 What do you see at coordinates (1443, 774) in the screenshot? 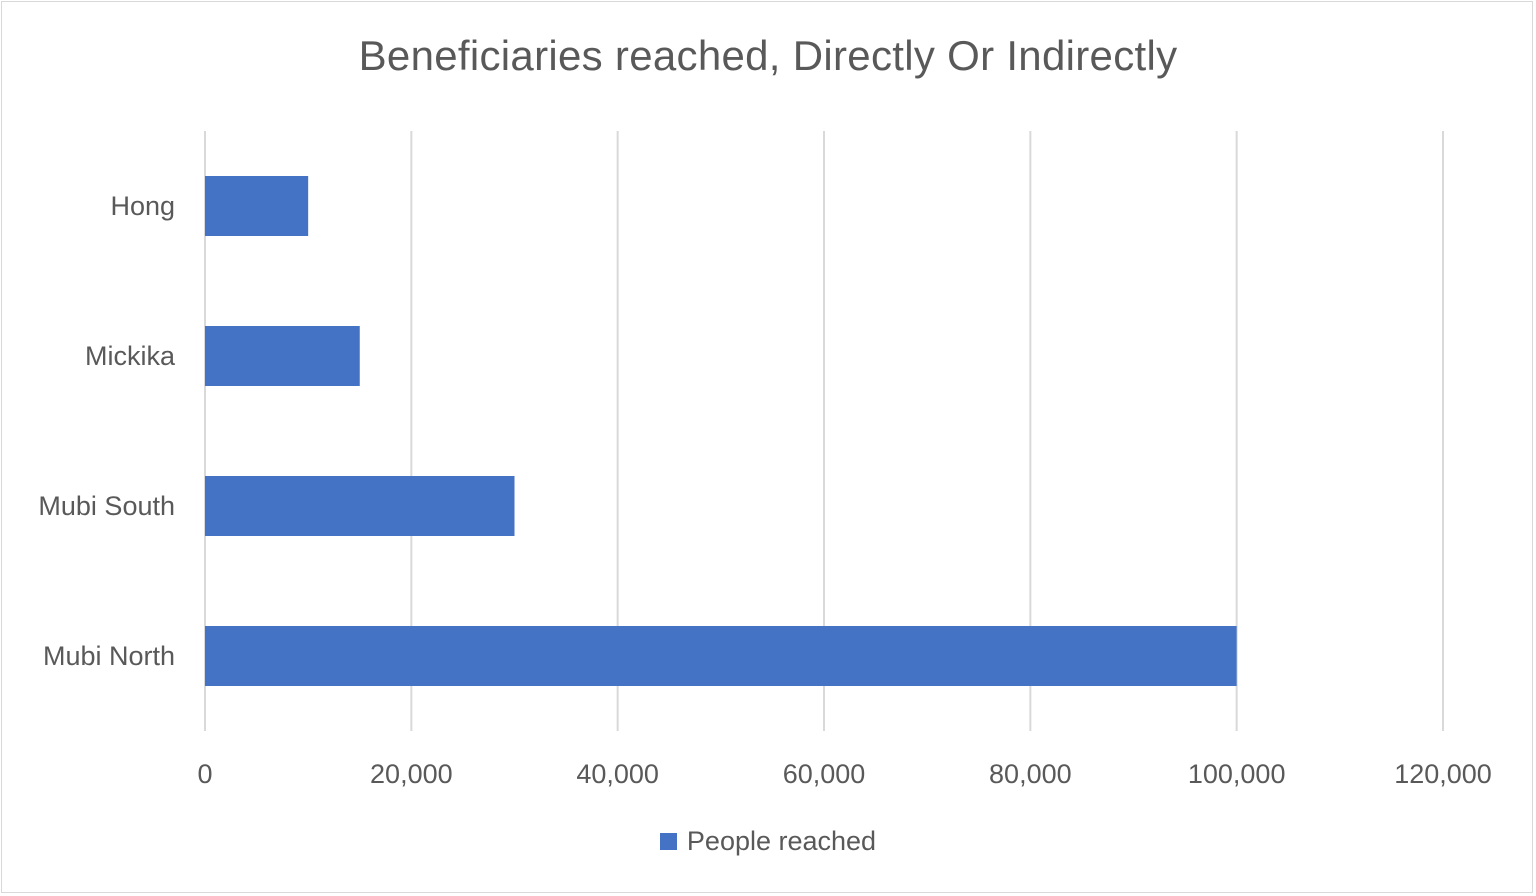
I see `x-tick-label: 120,000` at bounding box center [1443, 774].